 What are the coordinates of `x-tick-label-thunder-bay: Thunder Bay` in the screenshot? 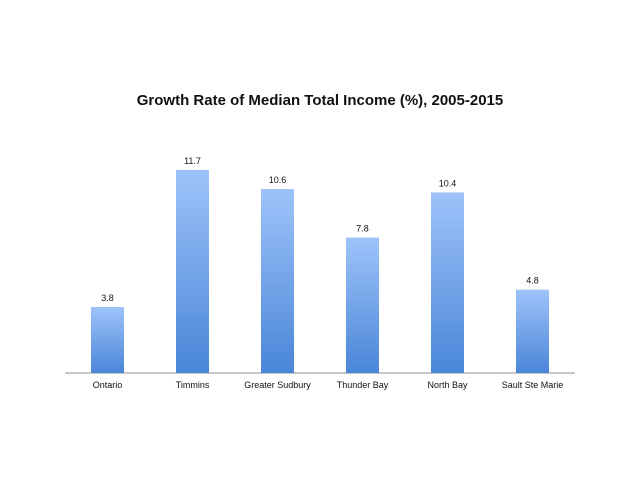 It's located at (363, 385).